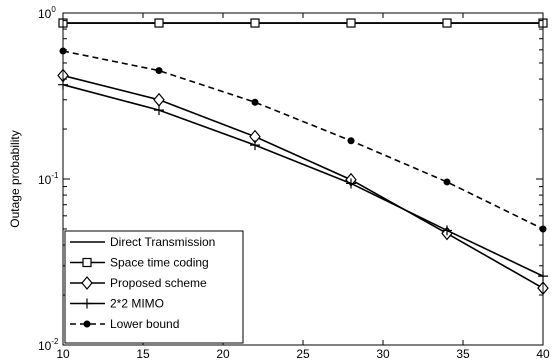 This screenshot has height=360, width=552. I want to click on legend-item-direct-transmission: Direct Transmission, so click(142, 242).